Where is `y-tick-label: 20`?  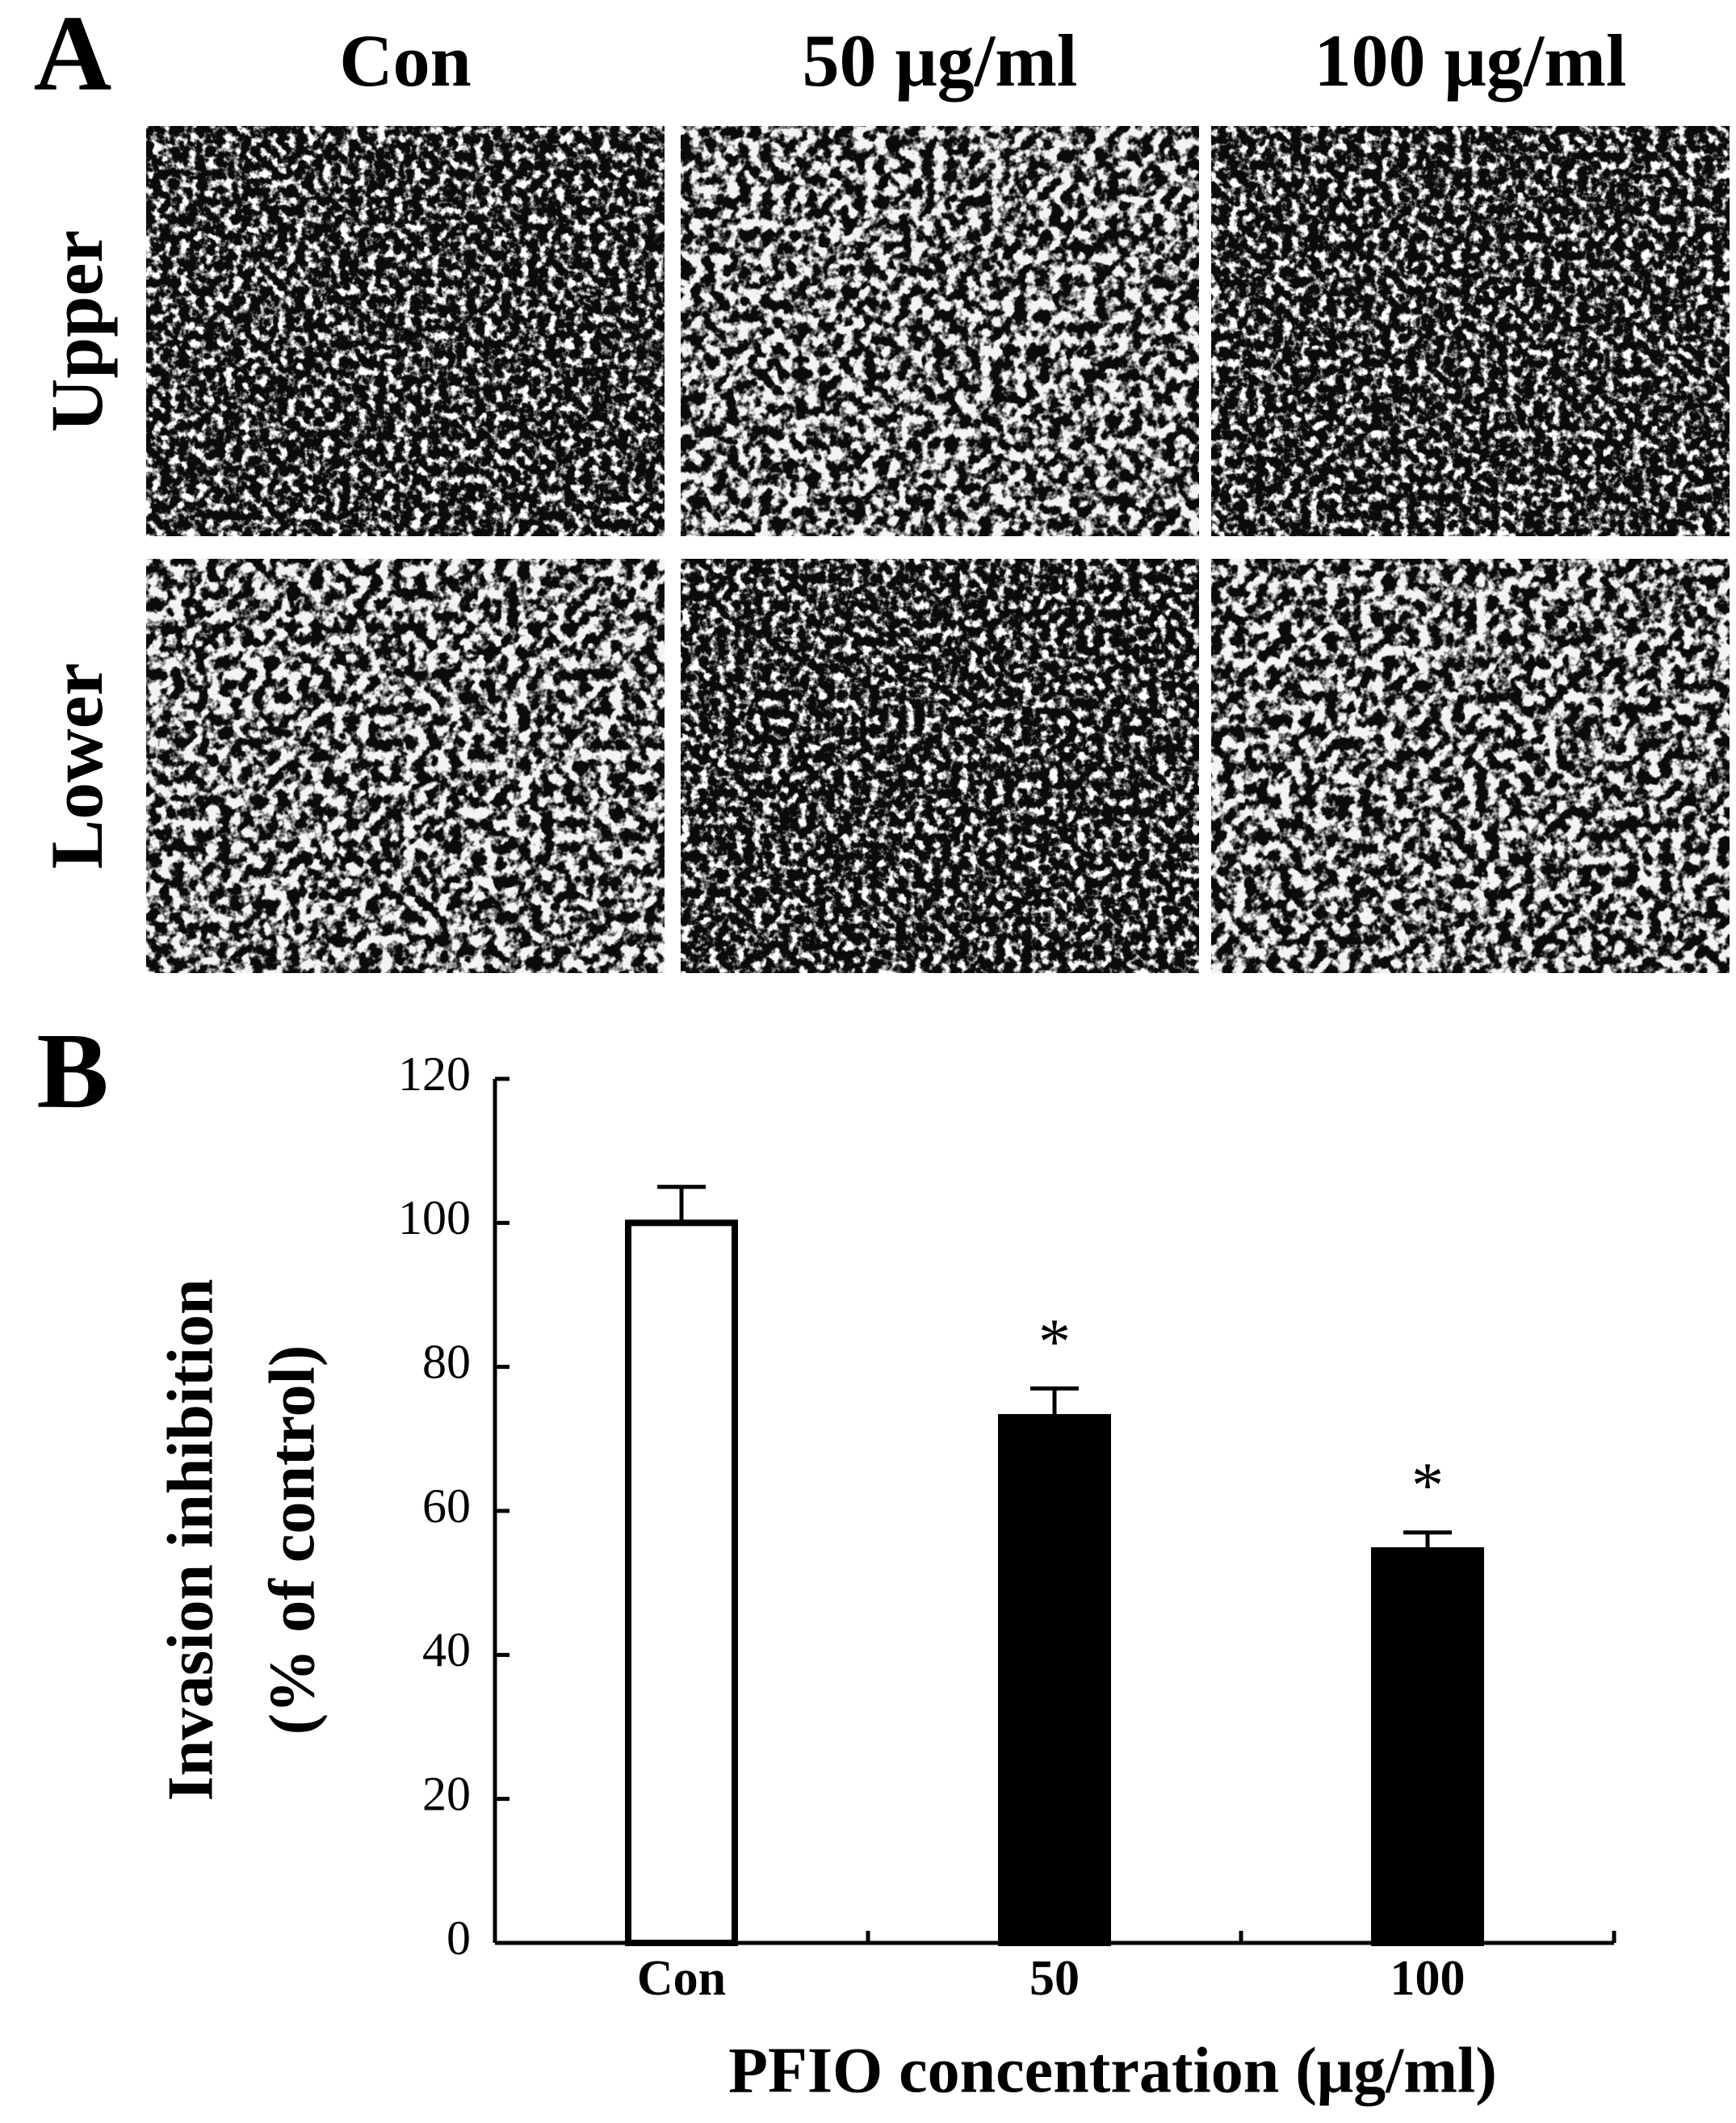
y-tick-label: 20 is located at coordinates (447, 1794).